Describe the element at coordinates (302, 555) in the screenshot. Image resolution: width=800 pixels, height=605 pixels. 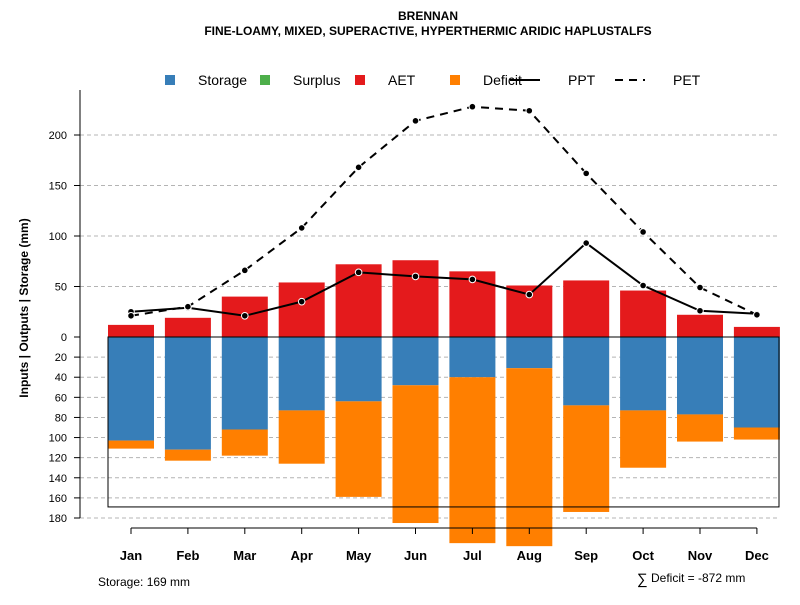
I see `x-tick-label: Apr` at that location.